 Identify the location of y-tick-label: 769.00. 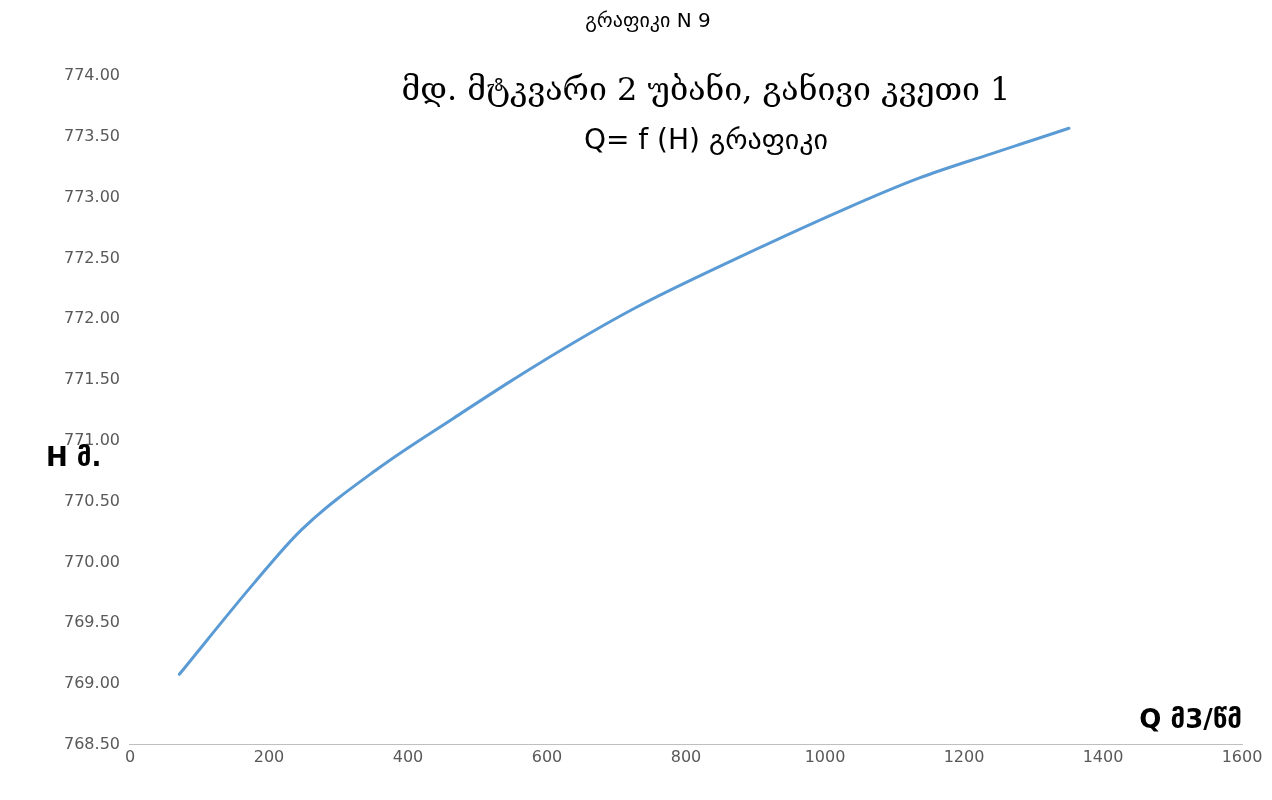
(92, 683).